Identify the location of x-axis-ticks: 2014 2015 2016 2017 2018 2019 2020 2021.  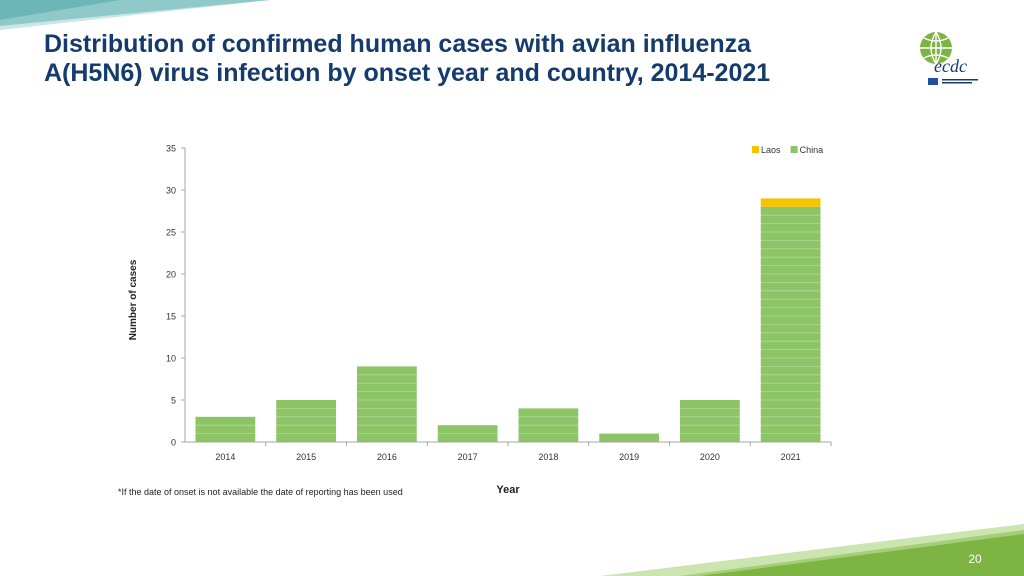
(523, 452).